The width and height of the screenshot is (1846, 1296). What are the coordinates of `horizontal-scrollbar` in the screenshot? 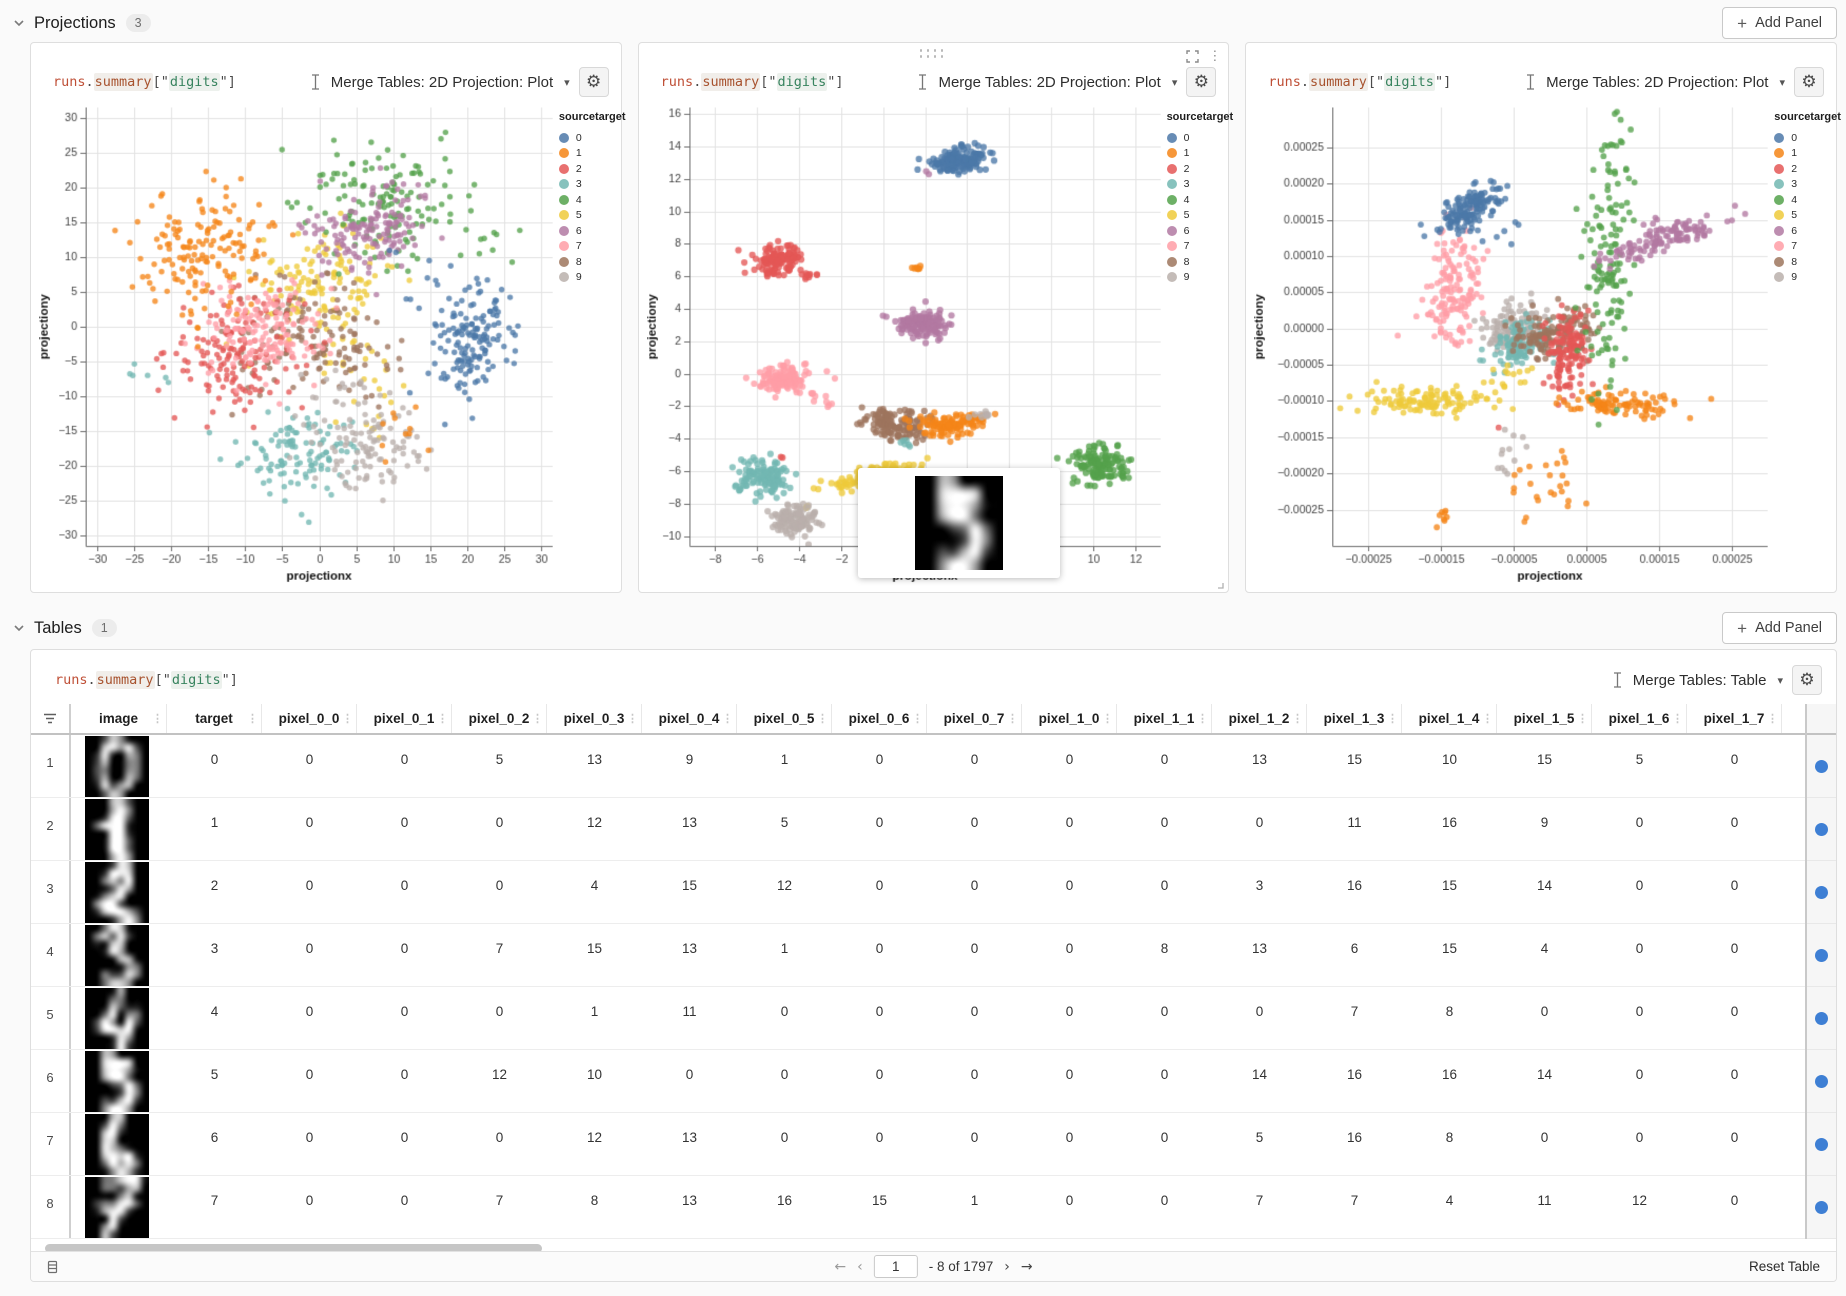 It's located at (940, 1248).